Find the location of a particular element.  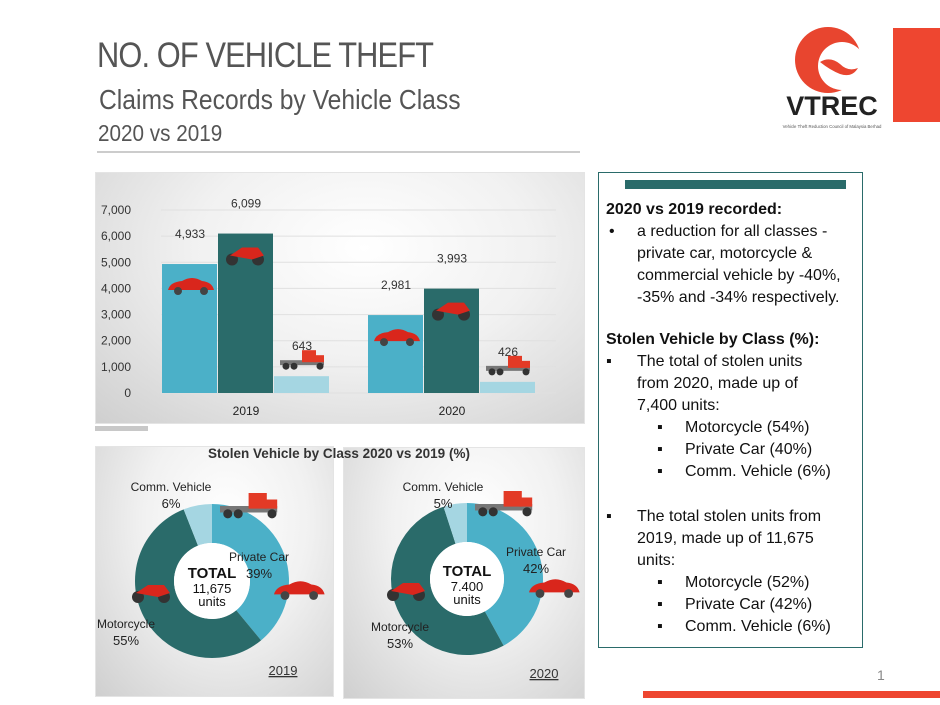

bar-data-label: 6,099 is located at coordinates (246, 204).